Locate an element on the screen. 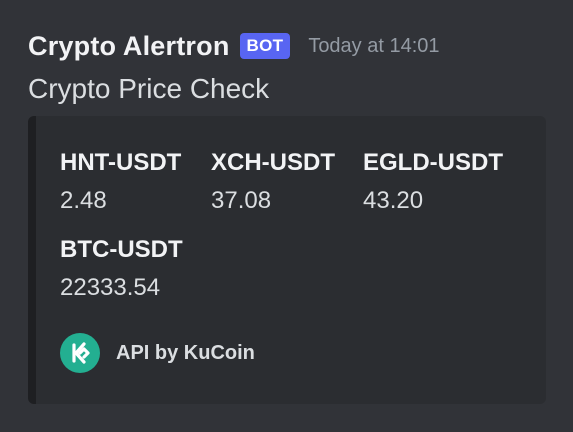 The image size is (573, 432). author-name: Crypto Alertron is located at coordinates (129, 45).